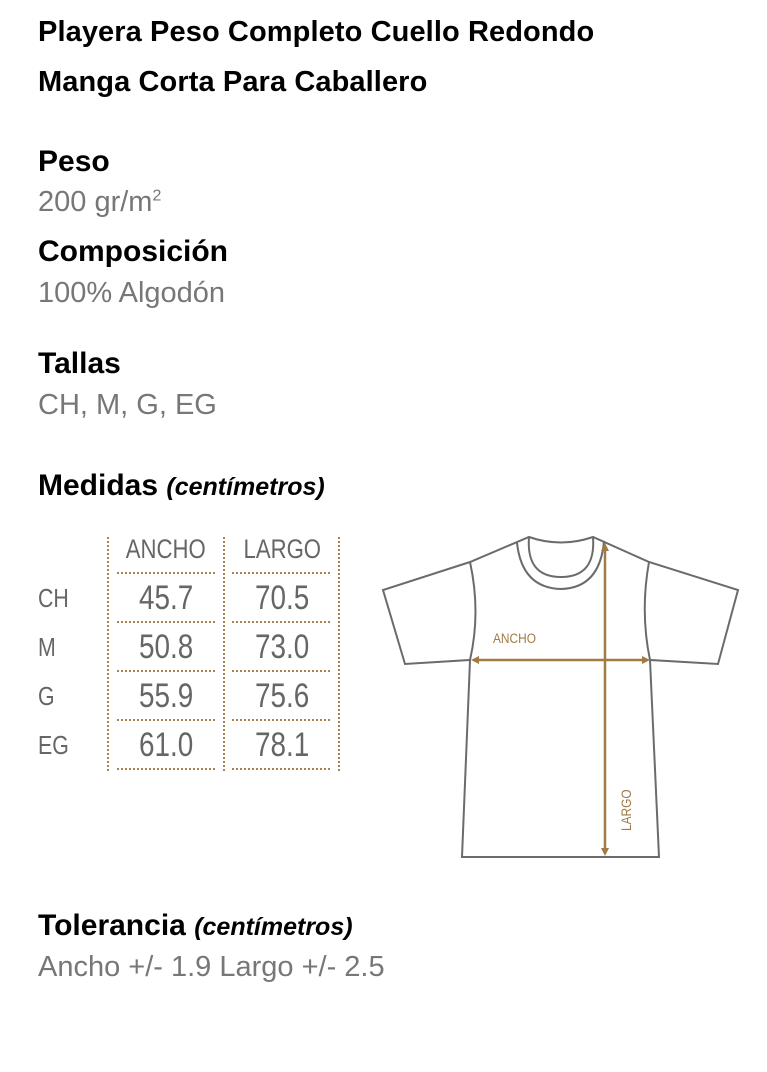  I want to click on size-label: CH, so click(57, 598).